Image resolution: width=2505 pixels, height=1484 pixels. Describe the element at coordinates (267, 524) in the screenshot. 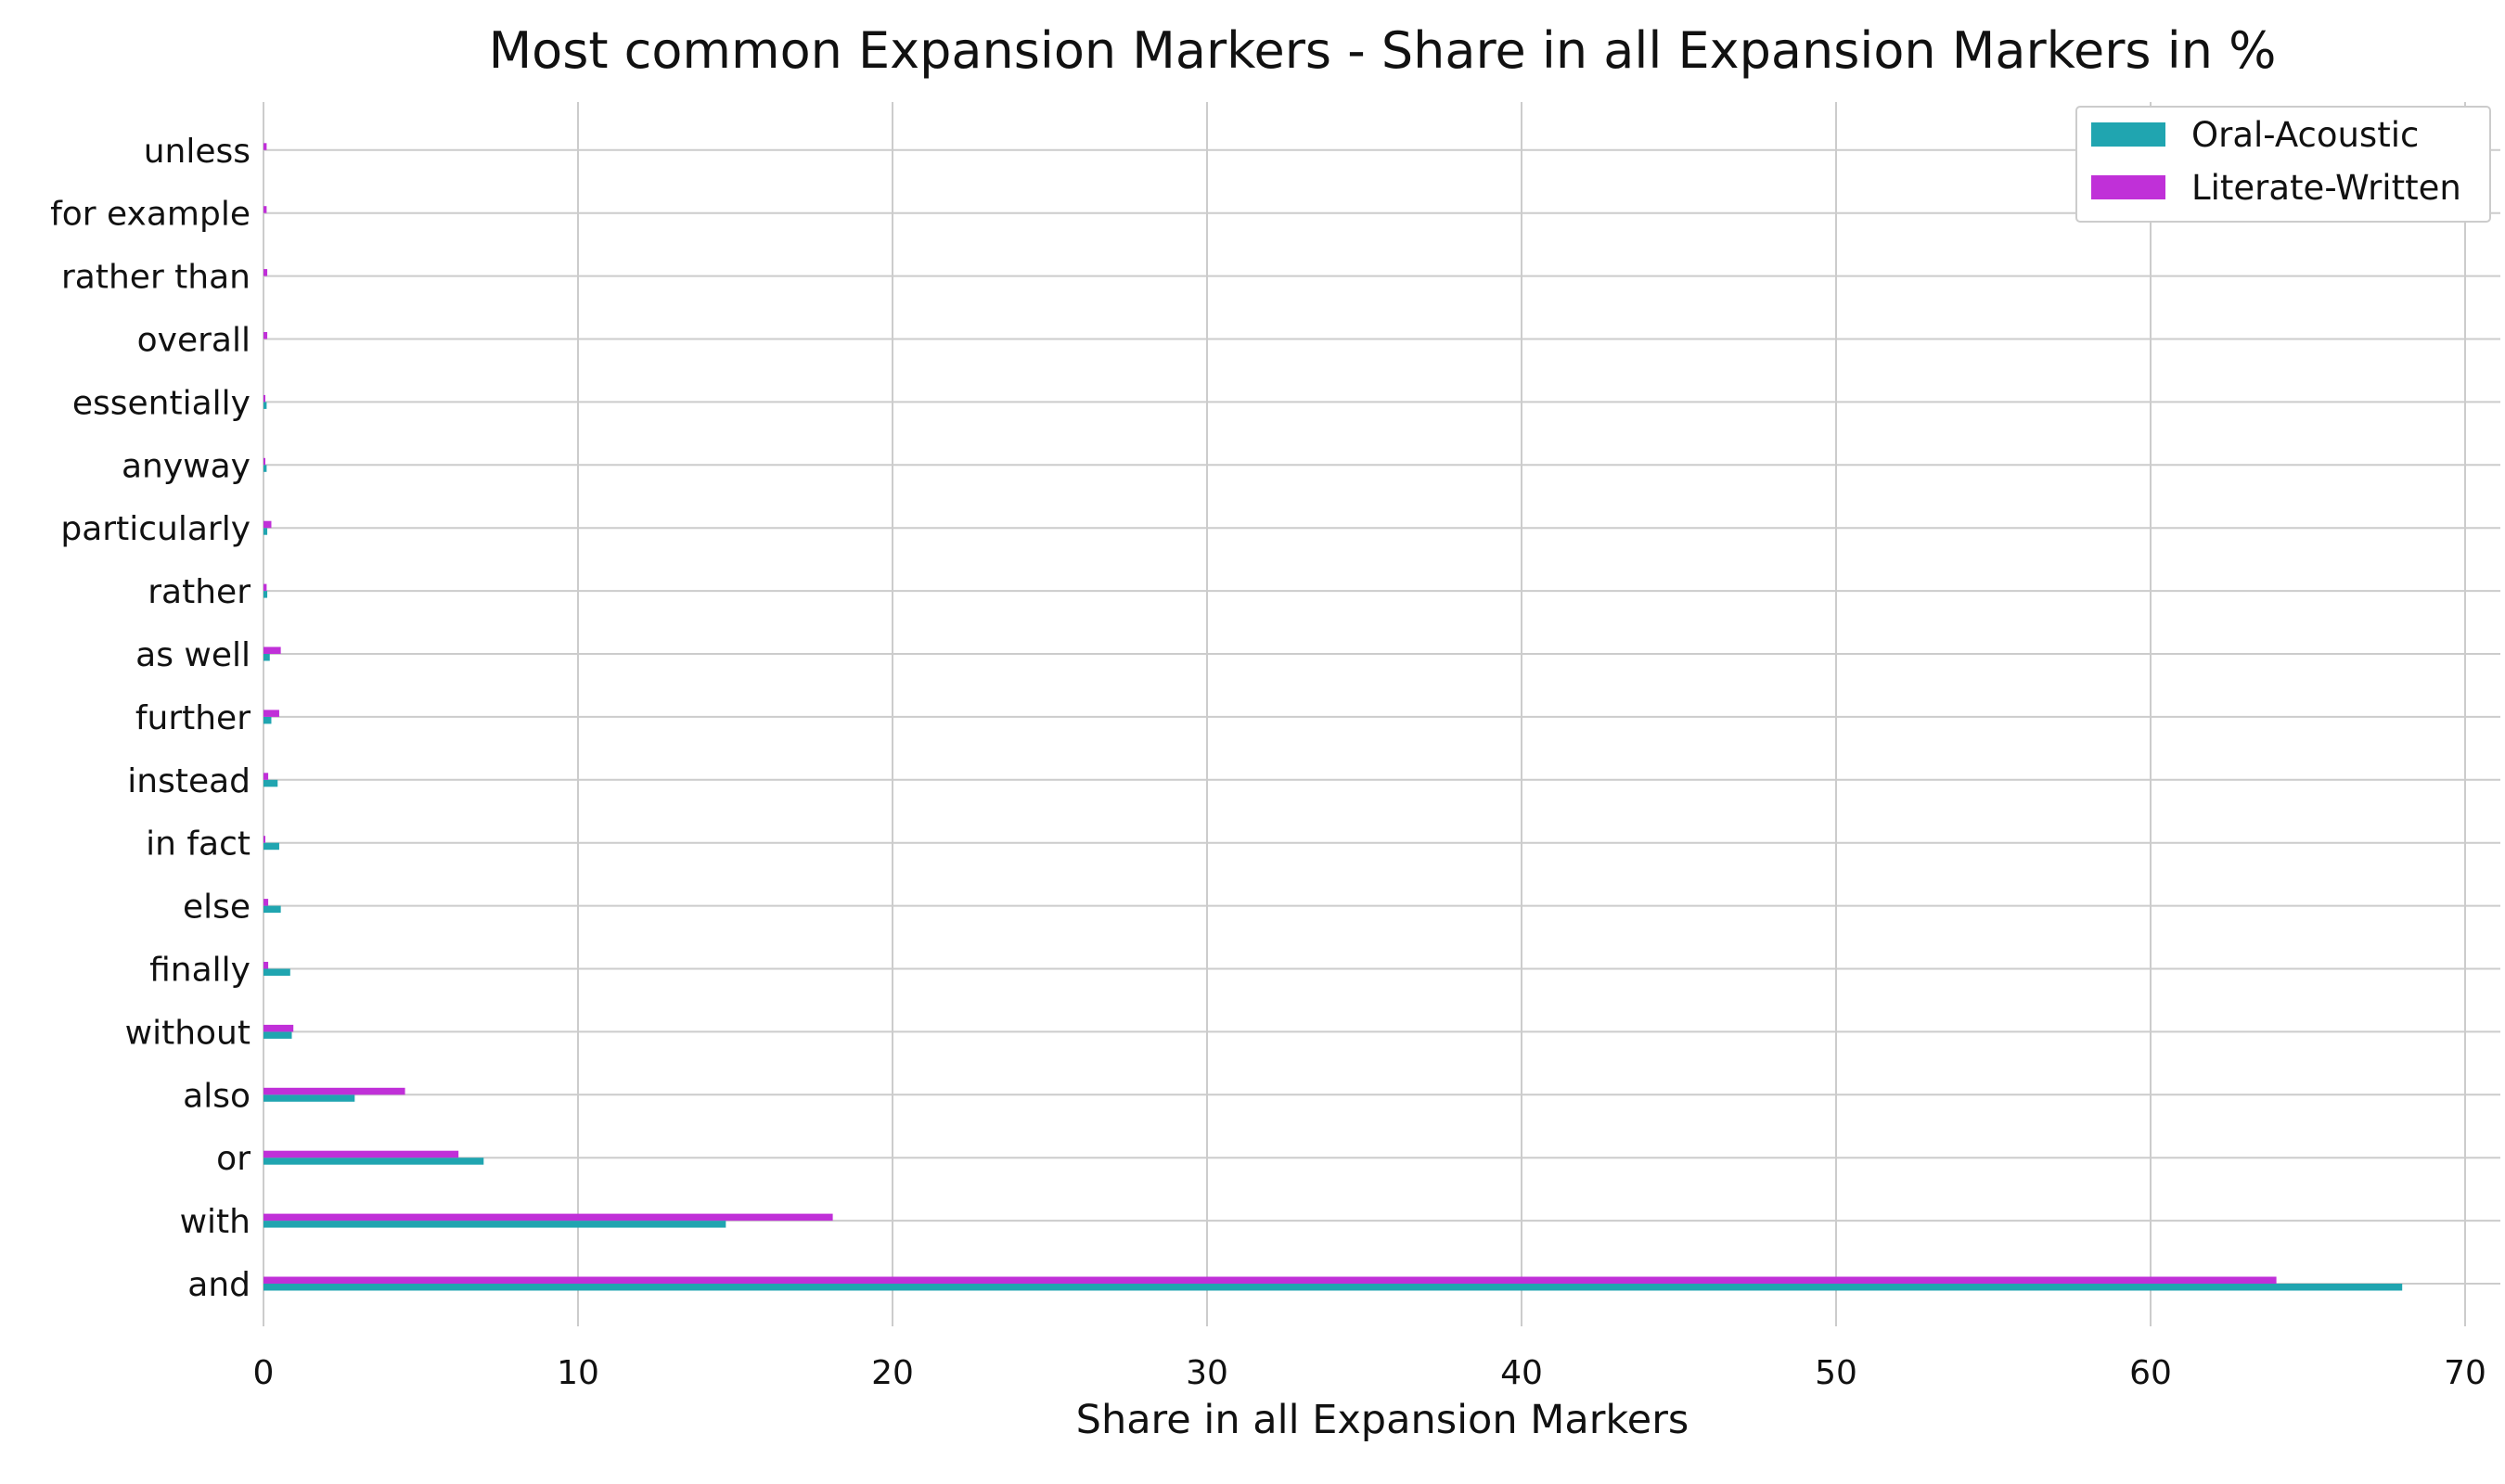

I see `bar-literate-written-particularly` at that location.